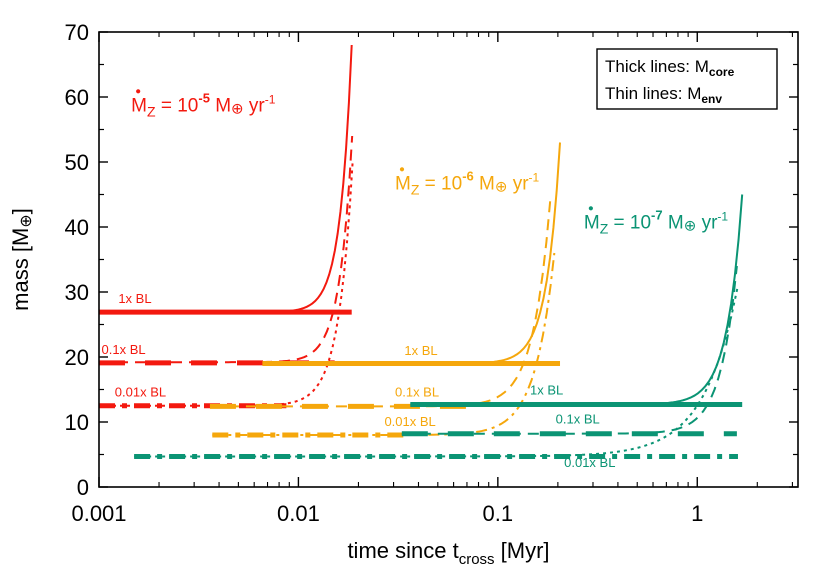 The width and height of the screenshot is (831, 580). I want to click on y-tick-label: 10, so click(77, 422).